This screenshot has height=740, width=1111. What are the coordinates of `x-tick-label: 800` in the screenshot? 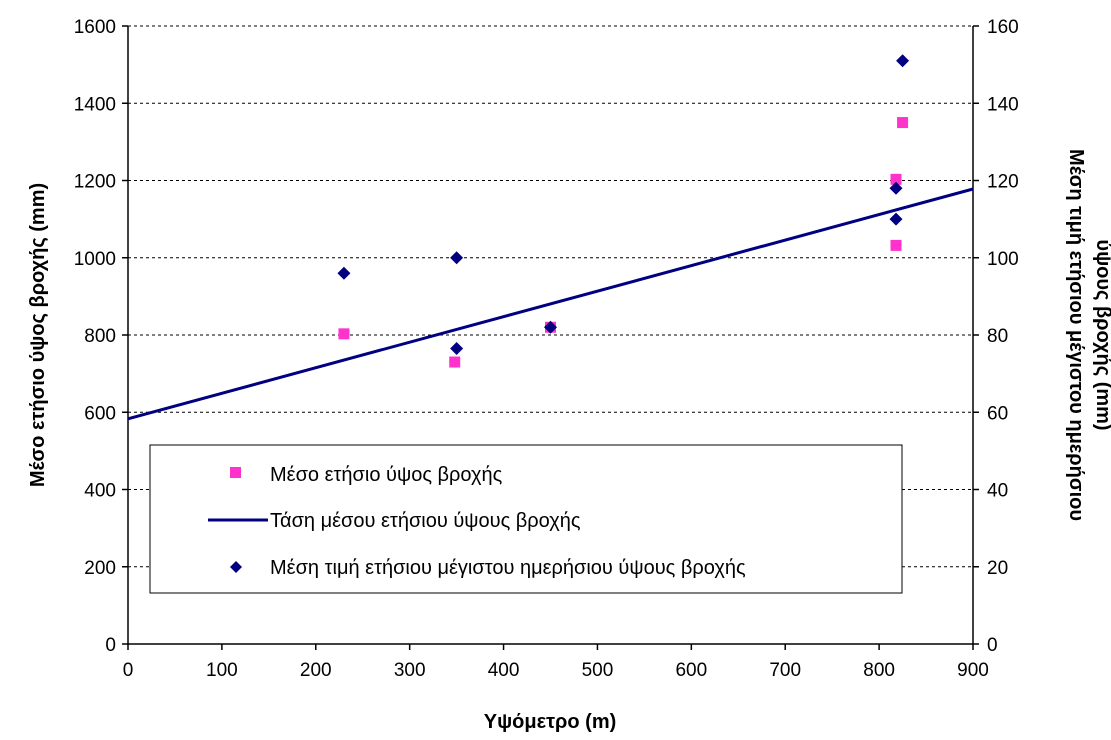 It's located at (879, 670).